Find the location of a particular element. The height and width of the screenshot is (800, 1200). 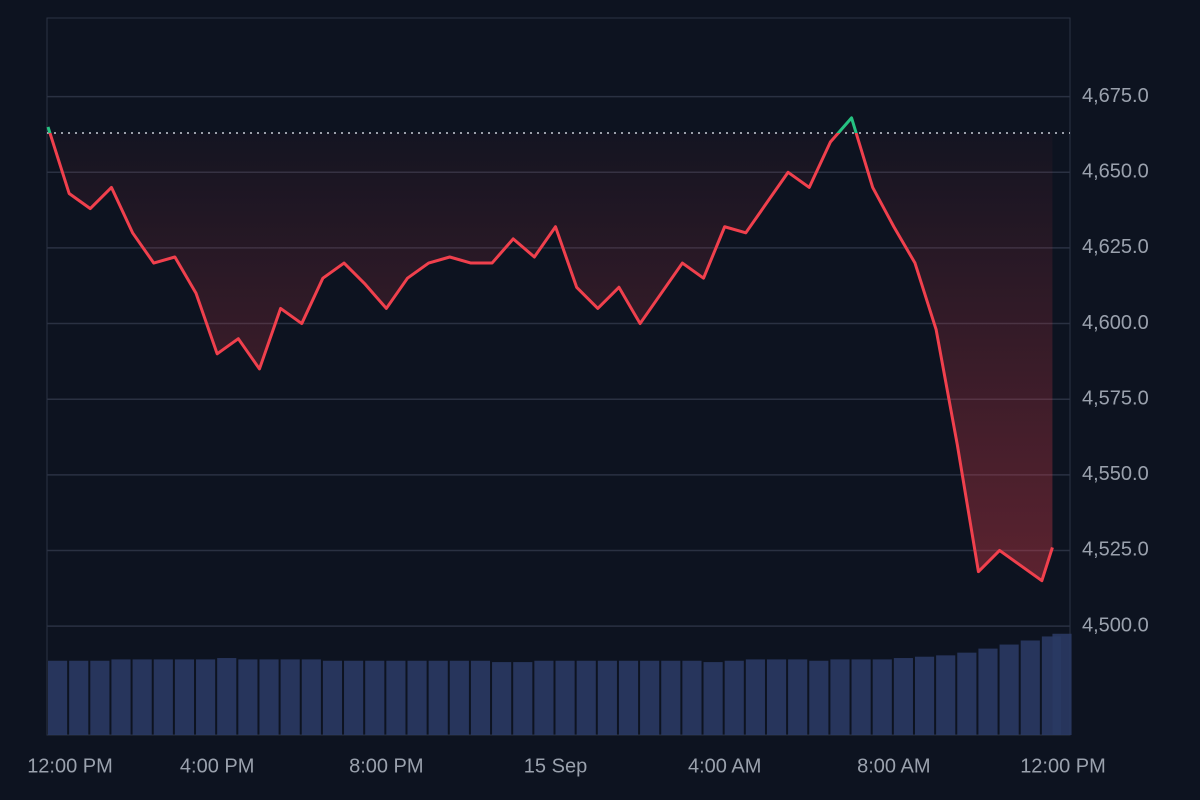

x-tick-label: 15 Sep is located at coordinates (555, 766).